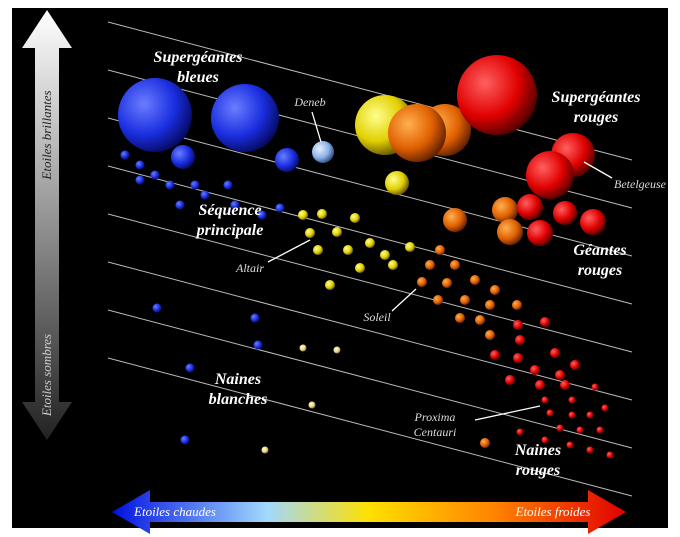 The image size is (680, 537). What do you see at coordinates (237, 379) in the screenshot?
I see `region: Naines` at bounding box center [237, 379].